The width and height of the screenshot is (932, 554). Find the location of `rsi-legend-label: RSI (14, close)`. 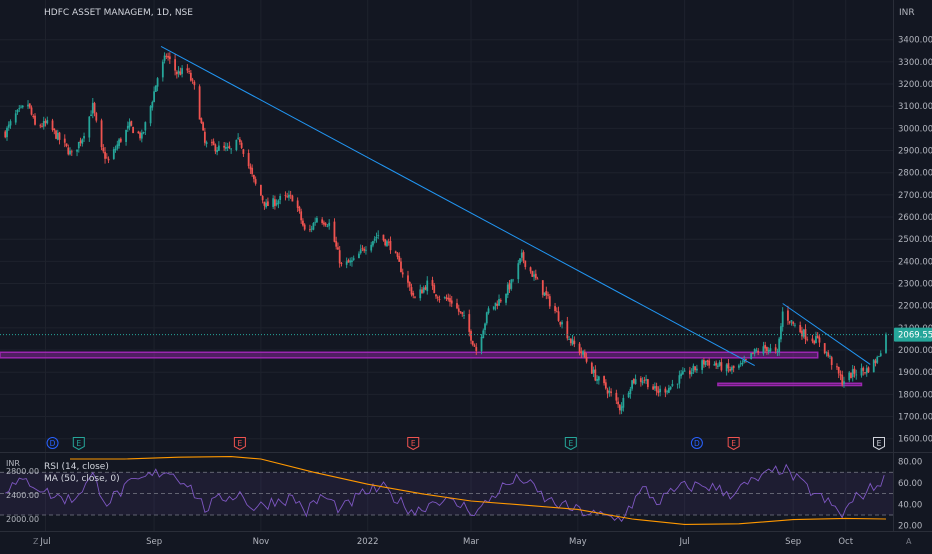

rsi-legend-label: RSI (14, close) is located at coordinates (76, 467).